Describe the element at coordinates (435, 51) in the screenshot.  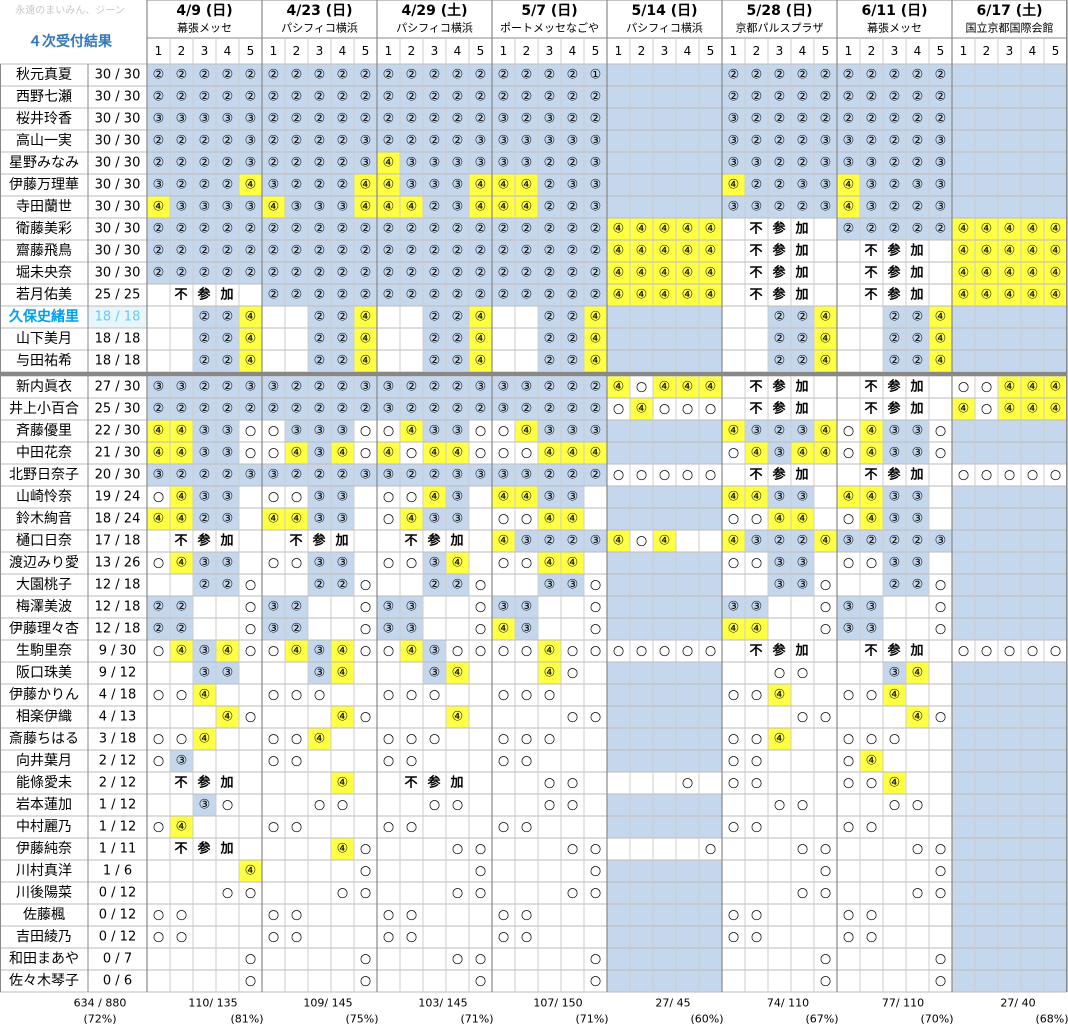
I see `slot-label: 3` at that location.